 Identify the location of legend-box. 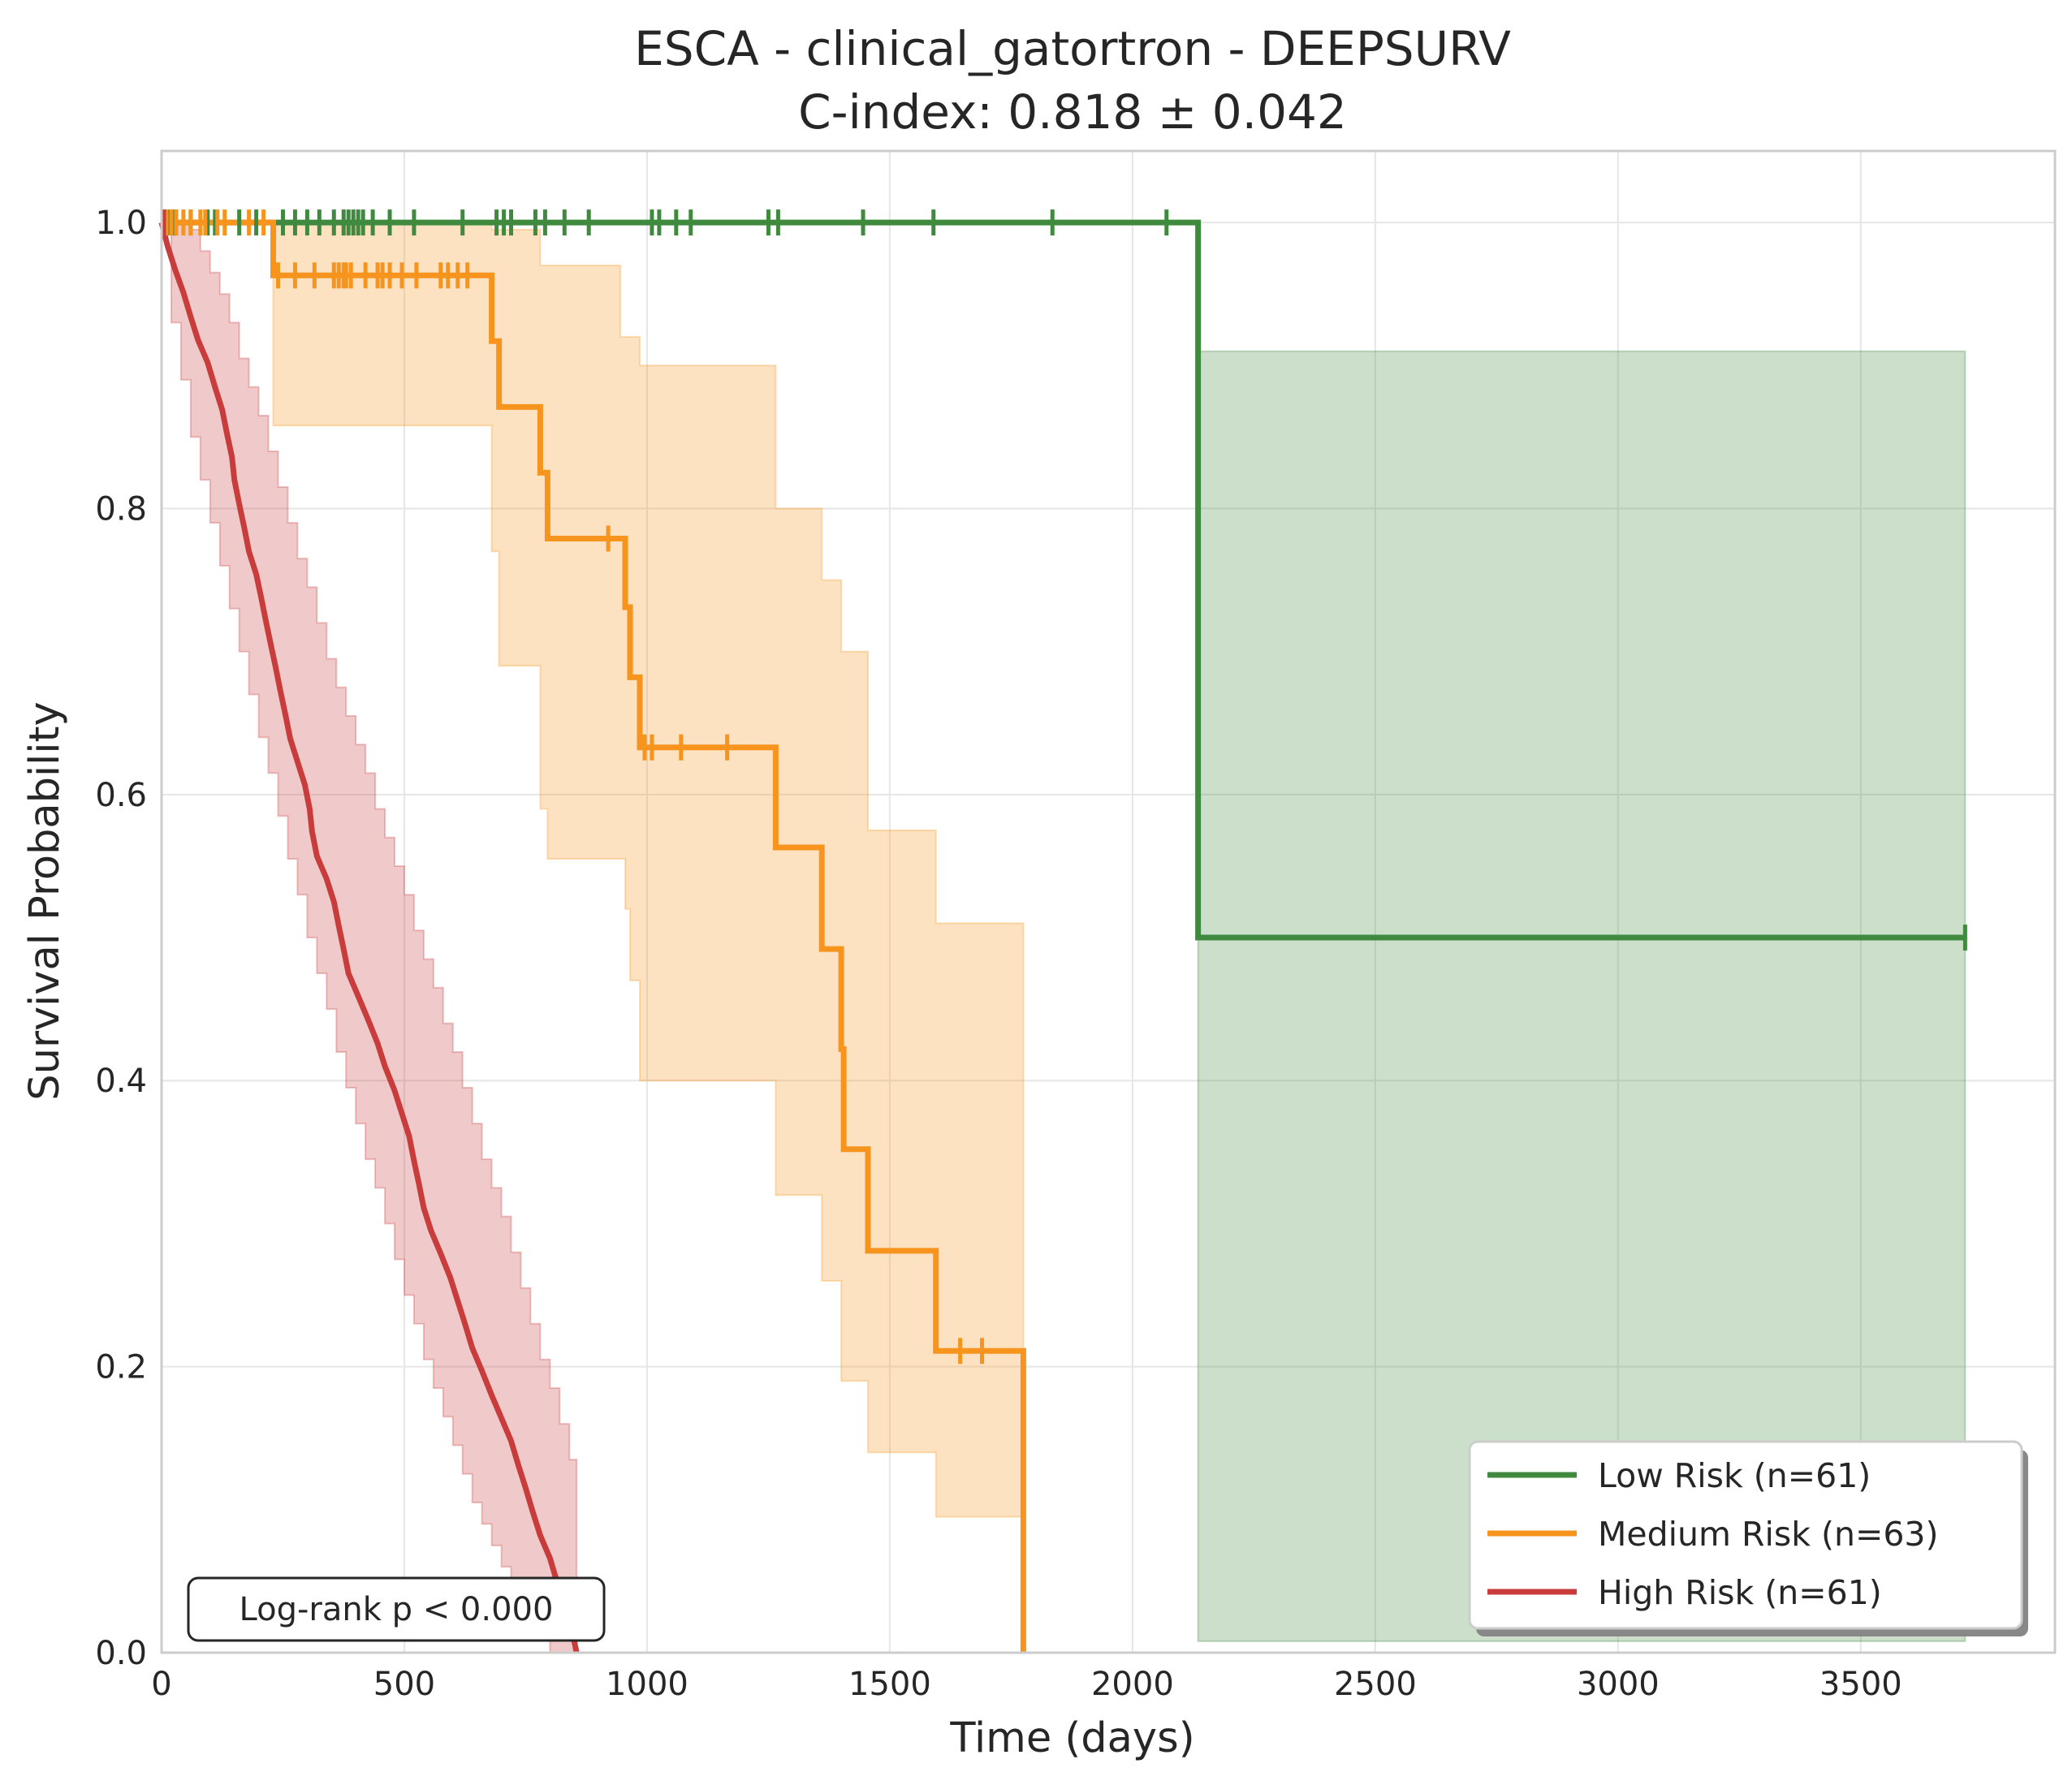
(1746, 1535).